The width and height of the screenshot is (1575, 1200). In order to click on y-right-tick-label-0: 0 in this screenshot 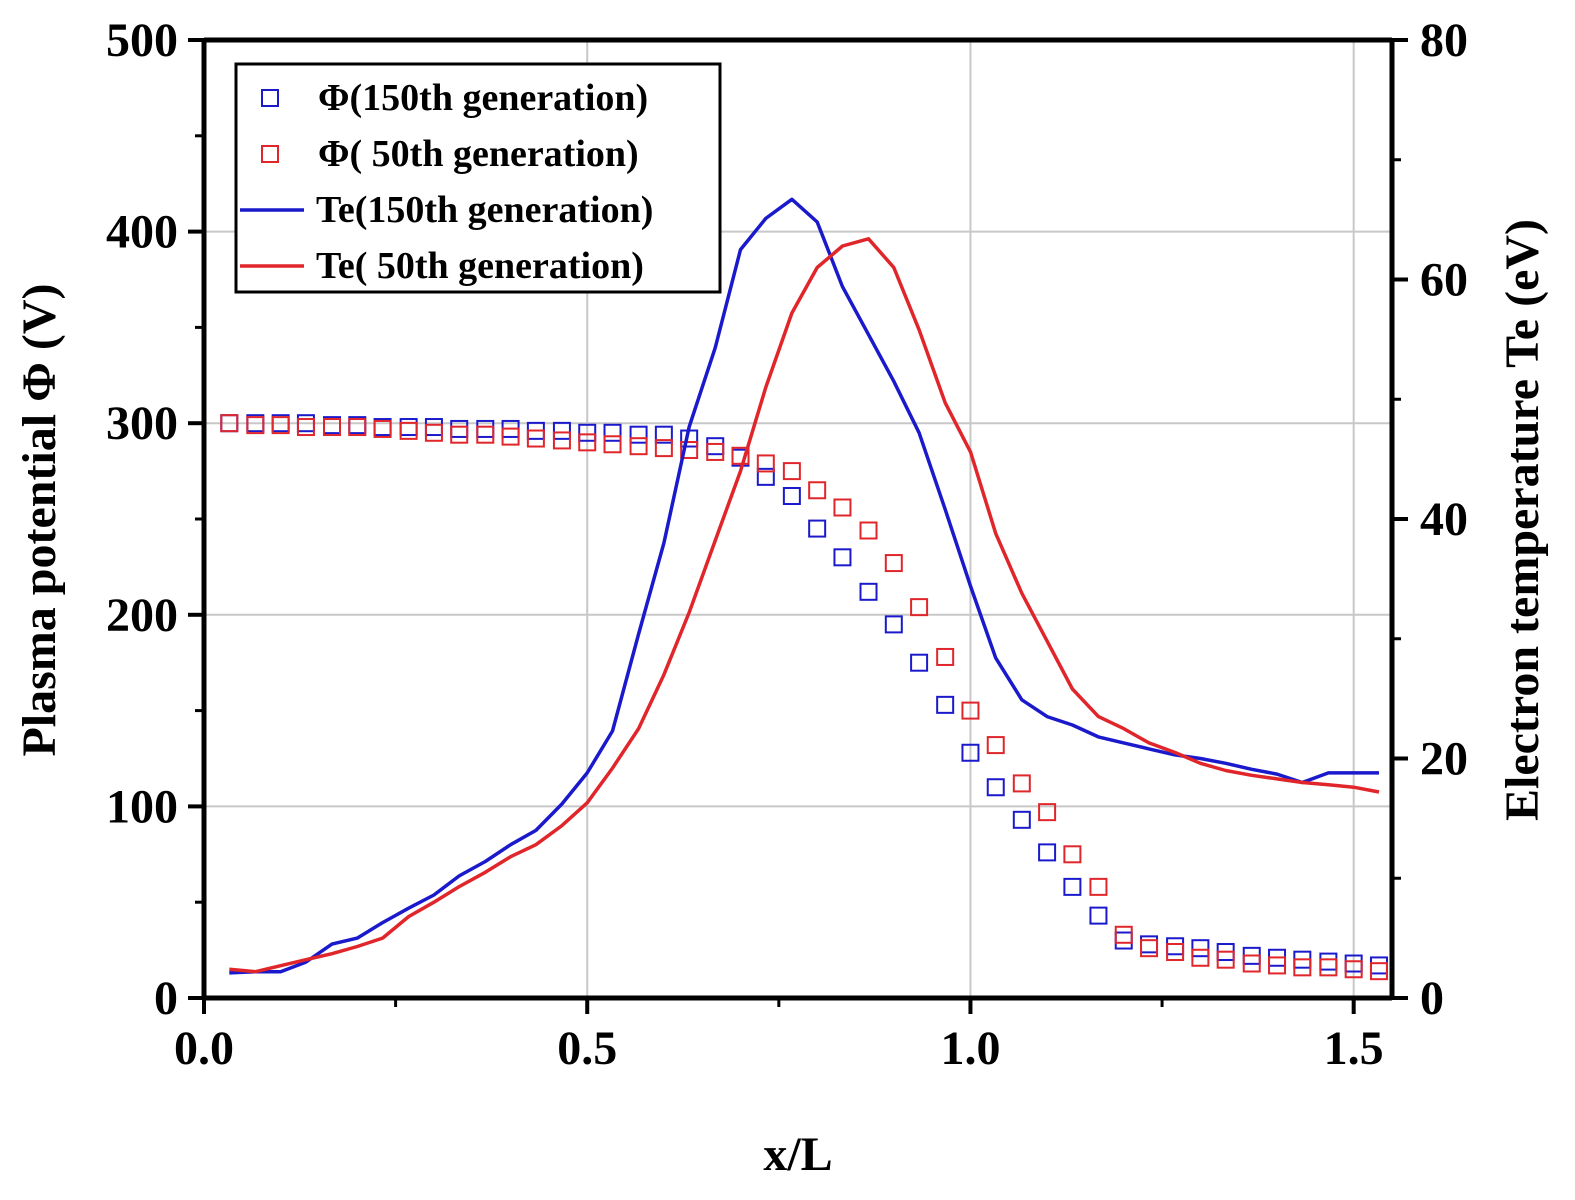, I will do `click(1432, 998)`.